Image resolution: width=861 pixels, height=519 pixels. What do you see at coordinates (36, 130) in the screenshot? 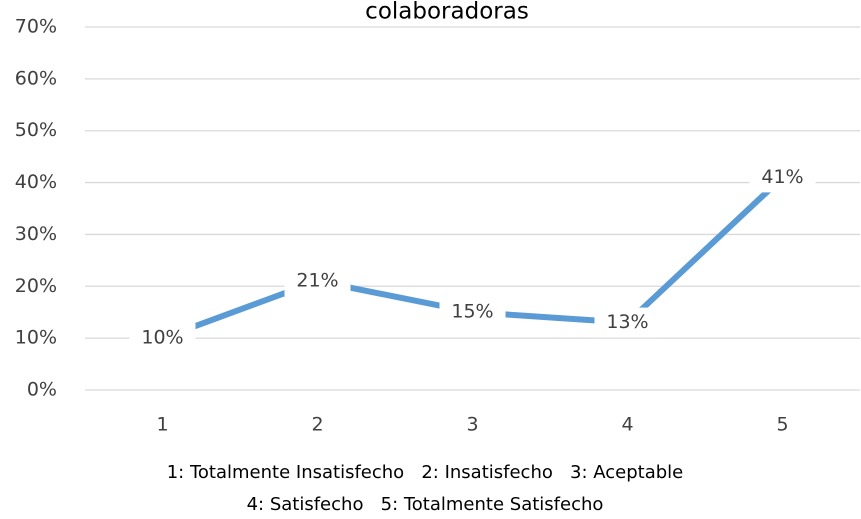
I see `y-tick-label: 50%` at bounding box center [36, 130].